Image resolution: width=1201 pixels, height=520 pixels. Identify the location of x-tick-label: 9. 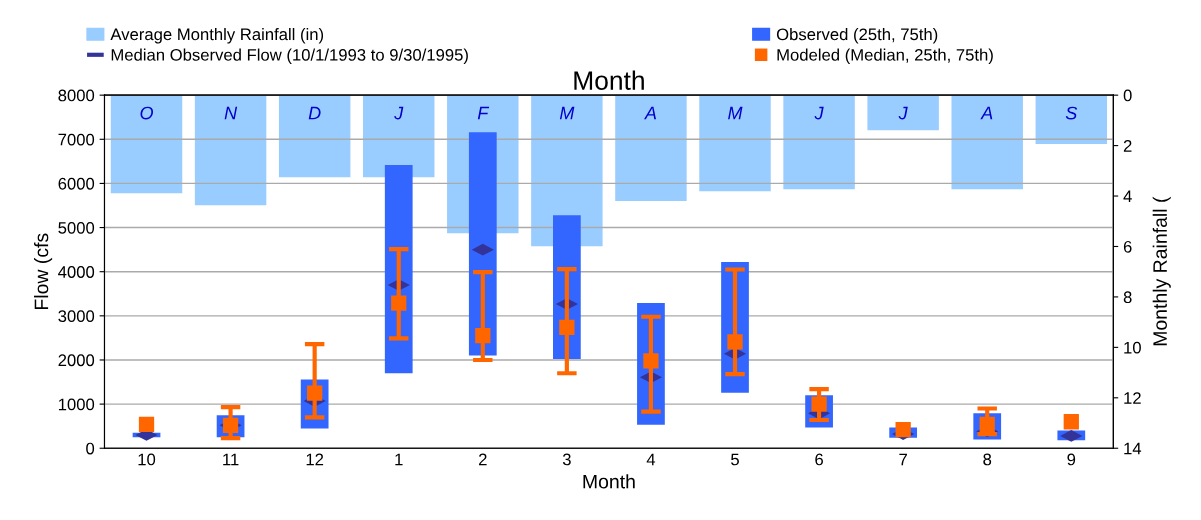
(1071, 459).